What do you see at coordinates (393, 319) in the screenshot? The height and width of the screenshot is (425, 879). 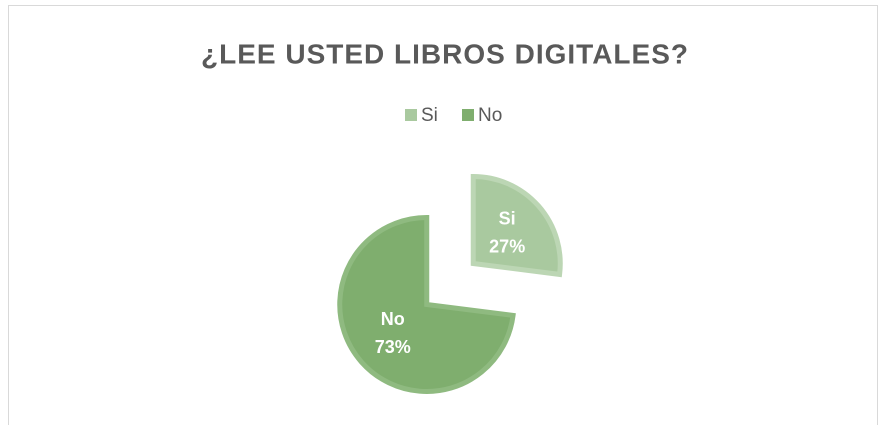 I see `data-label-category: No` at bounding box center [393, 319].